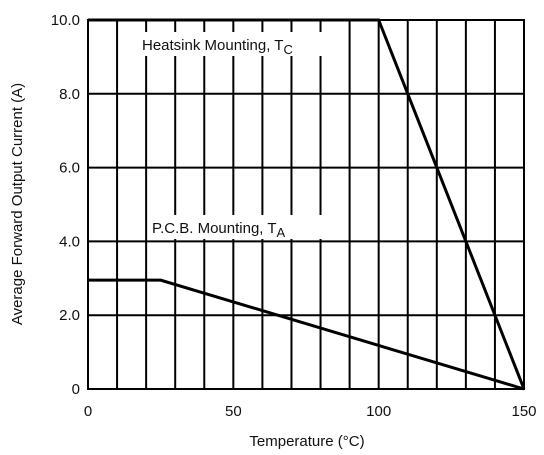 This screenshot has height=455, width=544. Describe the element at coordinates (212, 45) in the screenshot. I see `series-label-heatsink-main: Heatsink Mounting, T` at that location.